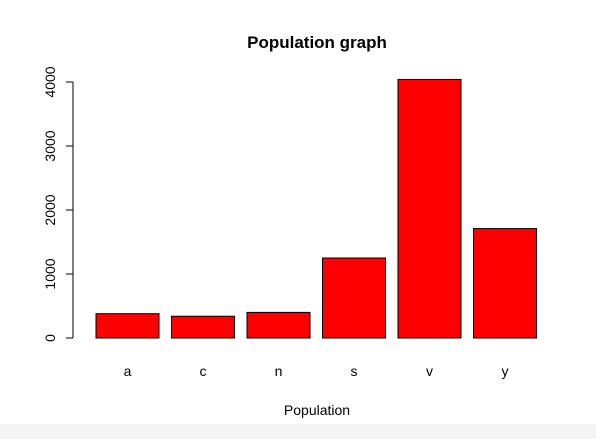 Image resolution: width=596 pixels, height=439 pixels. Describe the element at coordinates (278, 325) in the screenshot. I see `bar-n` at that location.